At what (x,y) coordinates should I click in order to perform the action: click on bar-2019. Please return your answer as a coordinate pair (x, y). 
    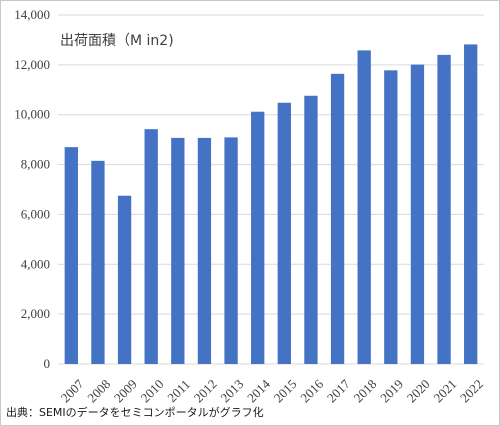
    Looking at the image, I should click on (391, 217).